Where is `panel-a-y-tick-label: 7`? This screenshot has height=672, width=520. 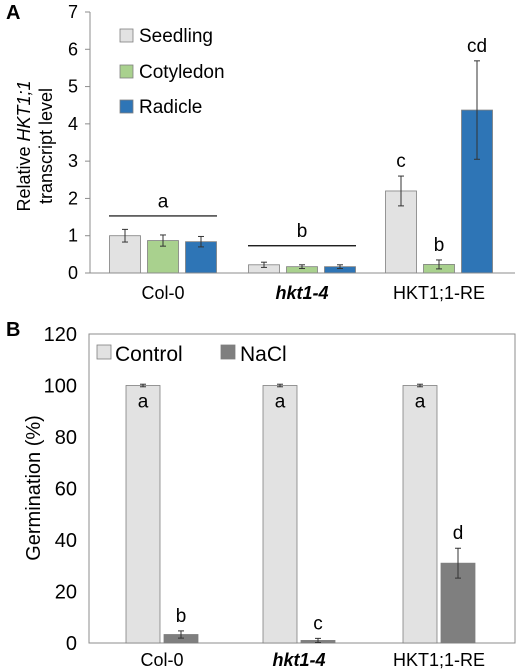 panel-a-y-tick-label: 7 is located at coordinates (73, 12).